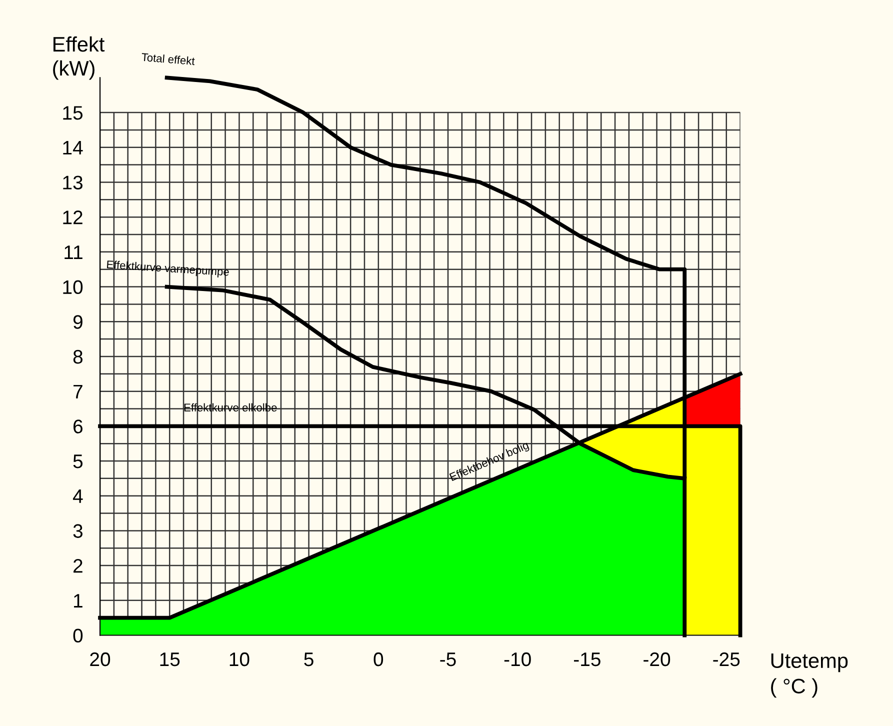  I want to click on y-tick-label: 2, so click(78, 566).